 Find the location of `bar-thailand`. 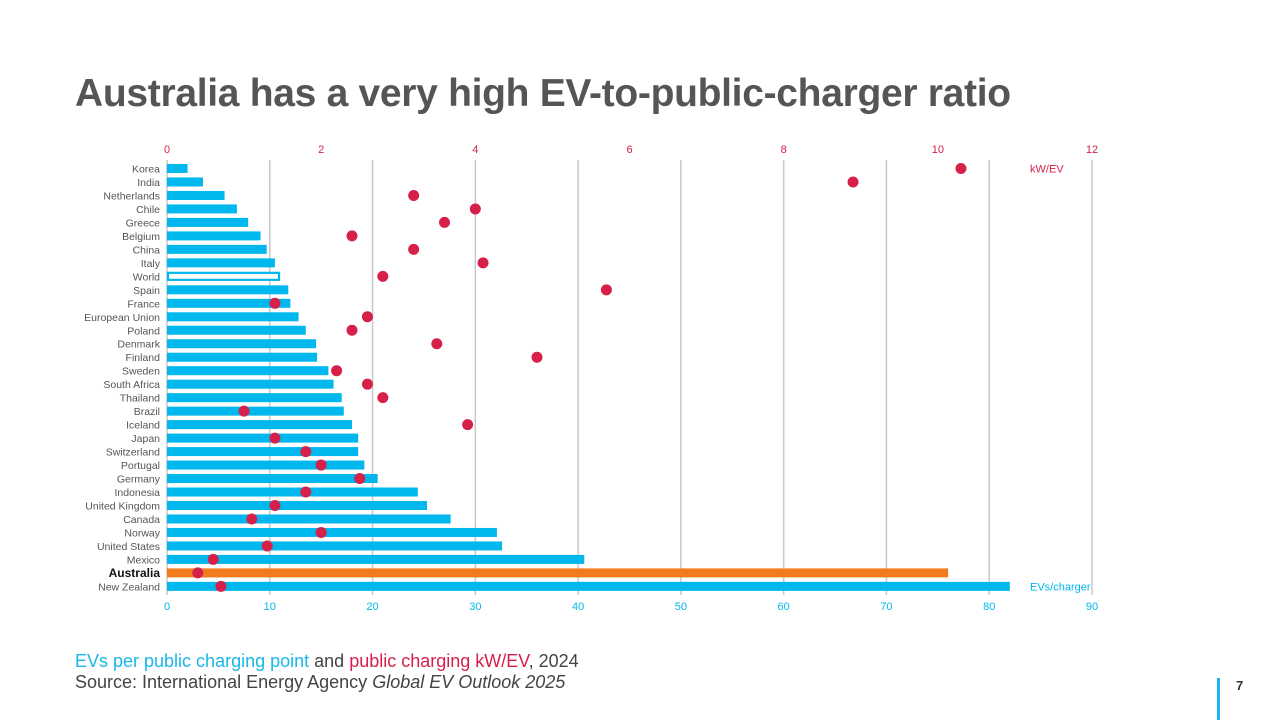

bar-thailand is located at coordinates (254, 398).